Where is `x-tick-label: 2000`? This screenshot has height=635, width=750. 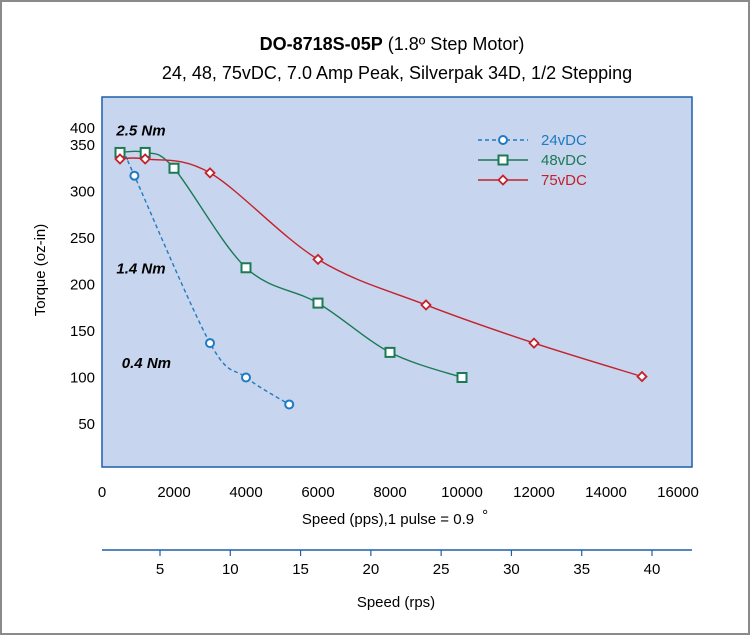
x-tick-label: 2000 is located at coordinates (173, 492).